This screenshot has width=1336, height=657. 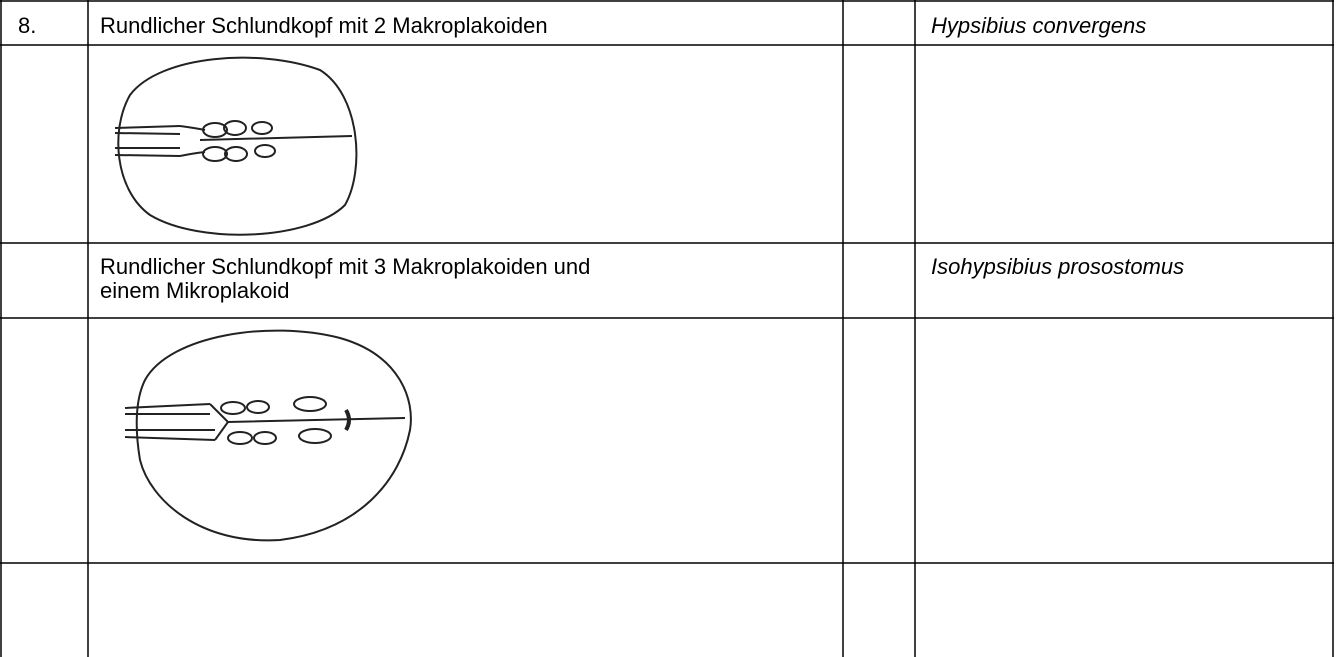 I want to click on species-name: Isohypsibius prosostomus, so click(x=1058, y=266).